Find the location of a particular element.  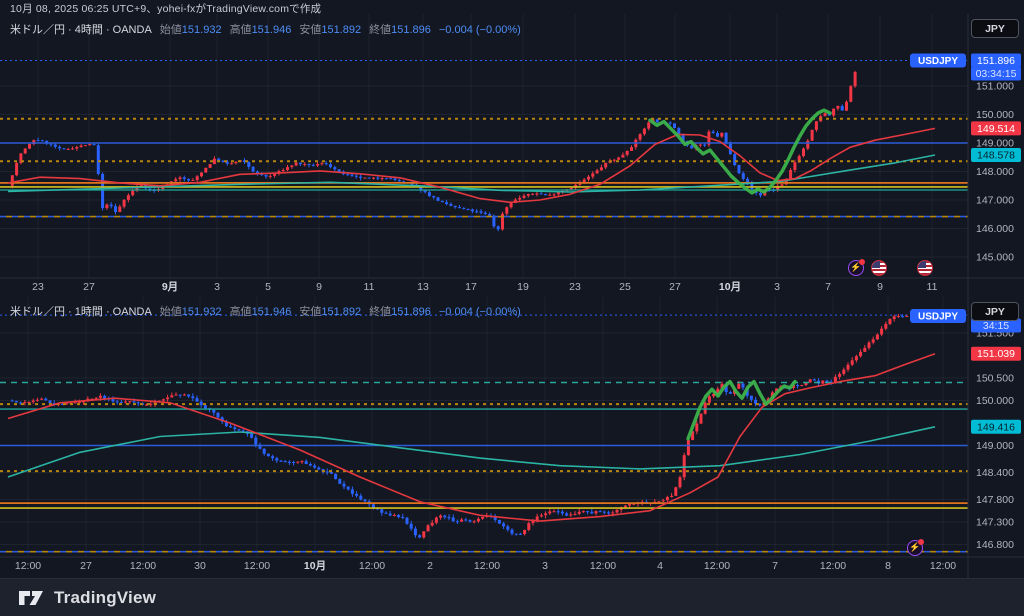

price-axis-label: 146.800 is located at coordinates (995, 545).